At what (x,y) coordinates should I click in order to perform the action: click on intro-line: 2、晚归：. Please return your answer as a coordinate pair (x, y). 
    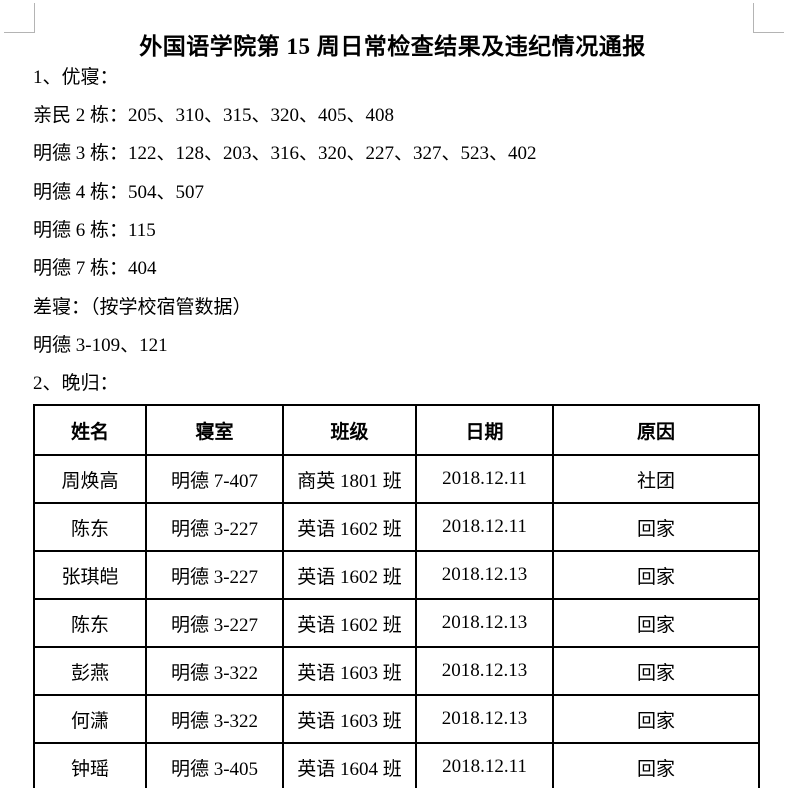
    Looking at the image, I should click on (76, 384).